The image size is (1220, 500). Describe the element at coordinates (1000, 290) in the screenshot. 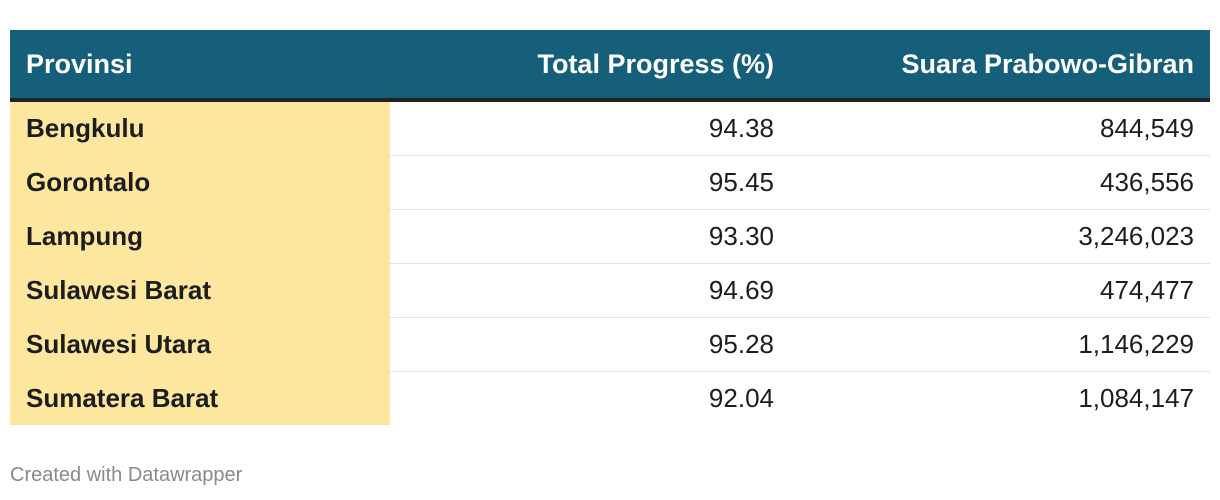

I see `cell-suara: 474,477` at that location.